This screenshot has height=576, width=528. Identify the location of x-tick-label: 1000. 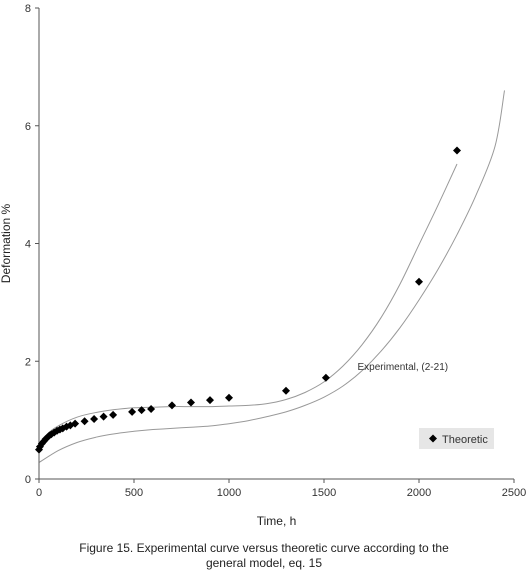
(229, 493).